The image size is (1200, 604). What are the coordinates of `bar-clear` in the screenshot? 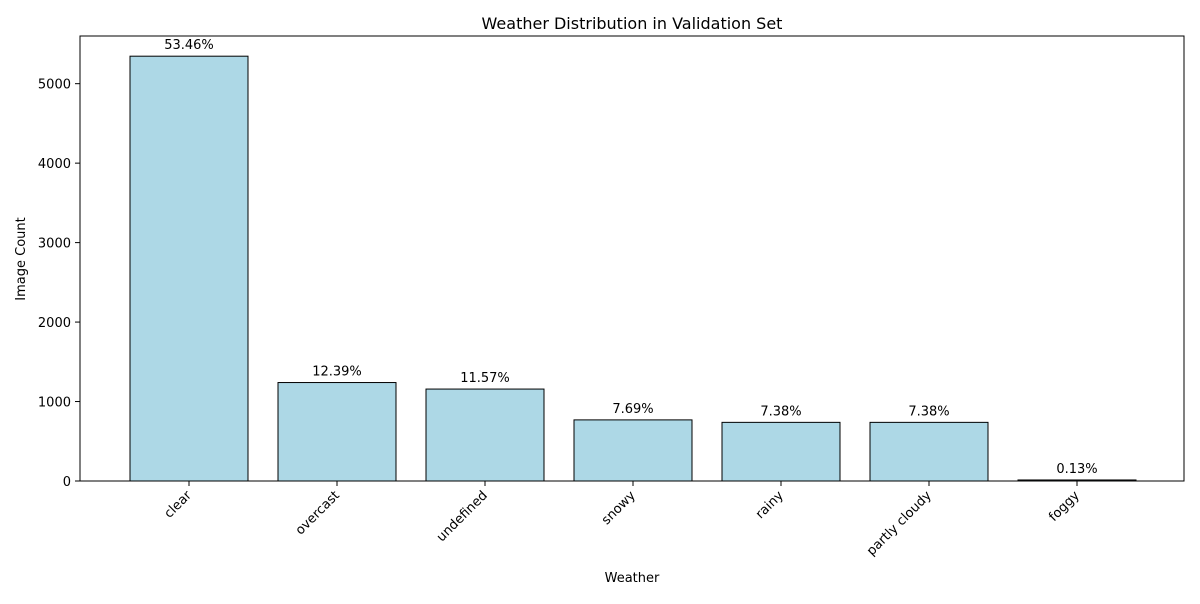 It's located at (189, 268).